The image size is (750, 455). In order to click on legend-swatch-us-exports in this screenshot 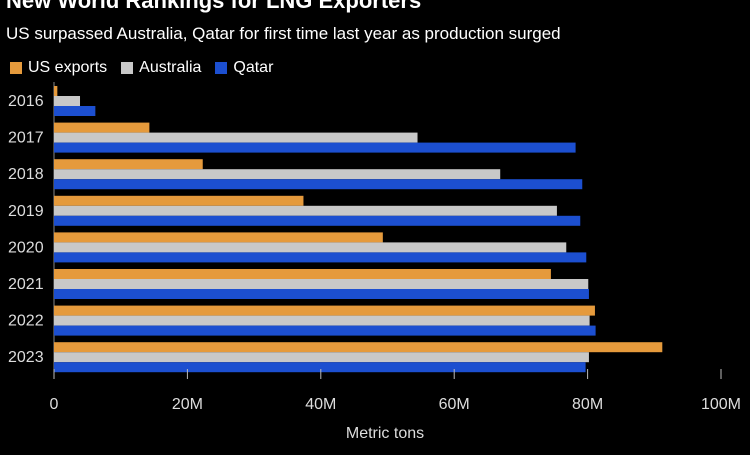, I will do `click(16, 68)`.